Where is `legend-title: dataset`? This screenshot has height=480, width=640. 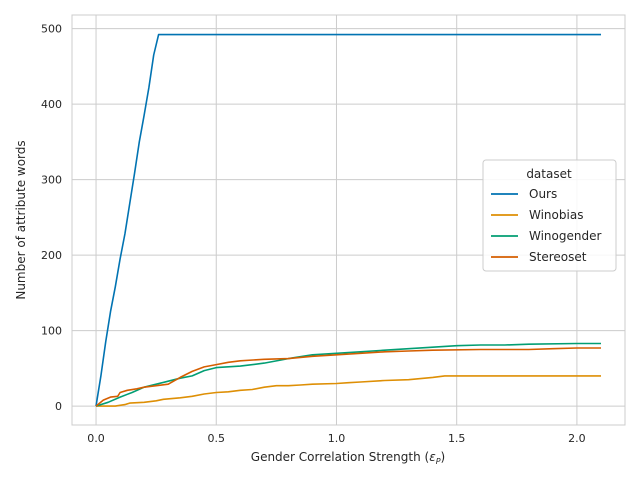 legend-title: dataset is located at coordinates (549, 174).